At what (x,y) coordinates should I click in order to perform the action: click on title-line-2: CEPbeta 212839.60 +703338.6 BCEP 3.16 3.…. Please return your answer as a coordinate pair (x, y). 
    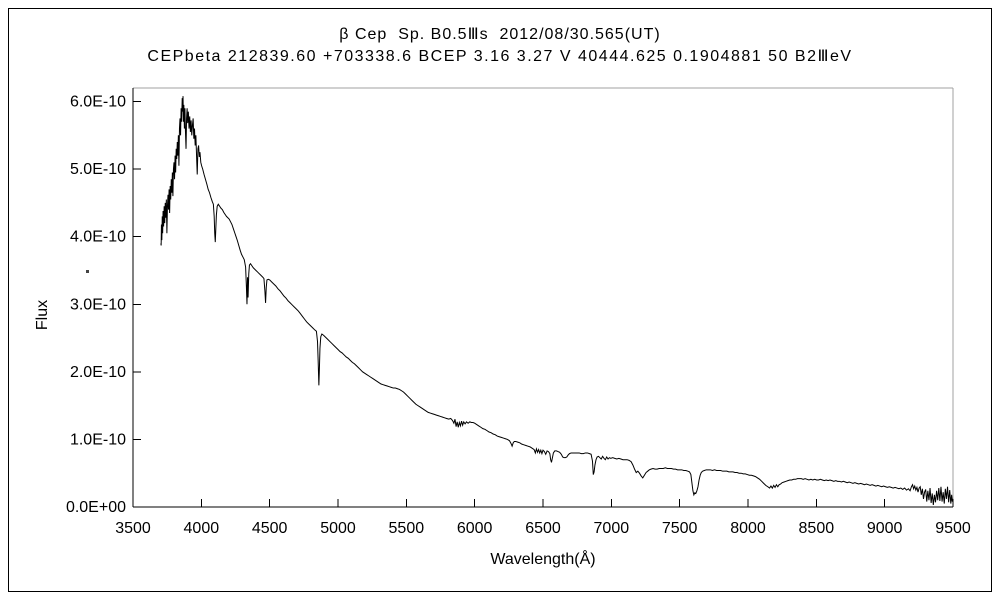
    Looking at the image, I should click on (500, 56).